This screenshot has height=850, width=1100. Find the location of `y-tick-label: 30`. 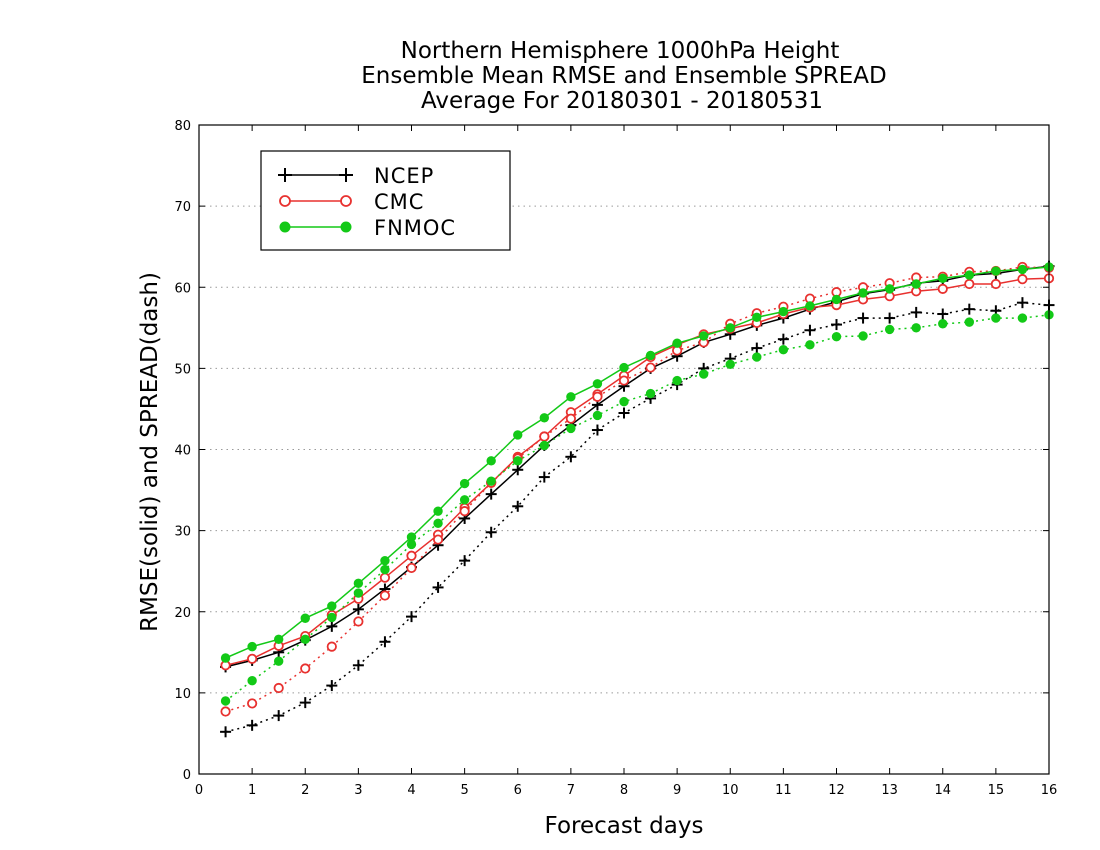

y-tick-label: 30 is located at coordinates (182, 532).